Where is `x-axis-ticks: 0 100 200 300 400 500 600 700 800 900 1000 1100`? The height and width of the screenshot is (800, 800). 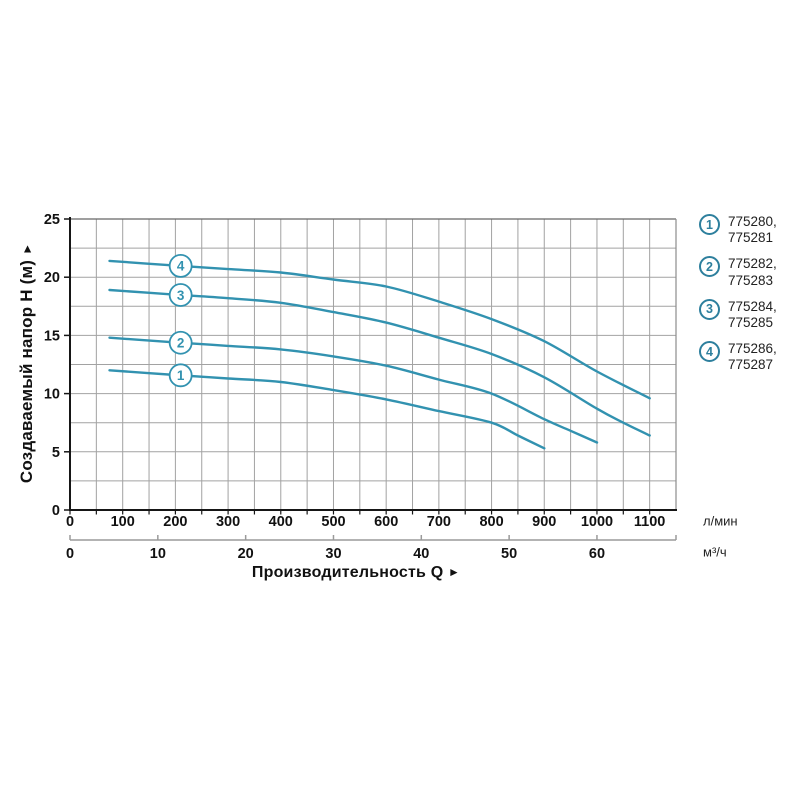
x-axis-ticks: 0 100 200 300 400 500 600 700 800 900 1000 1100 is located at coordinates (365, 520).